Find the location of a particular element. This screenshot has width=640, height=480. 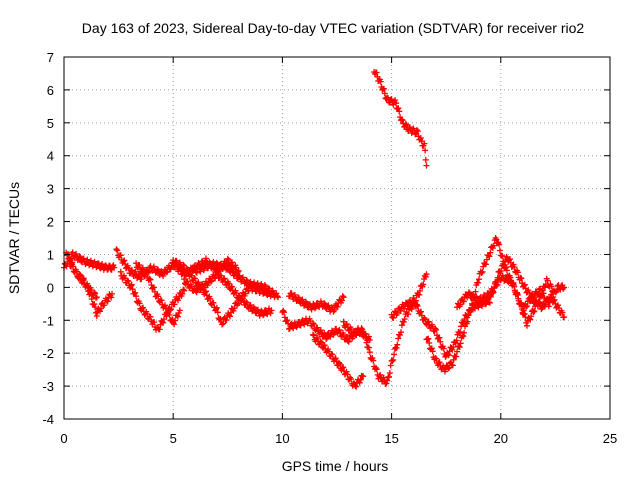

sat-trace-f is located at coordinates (158, 294).